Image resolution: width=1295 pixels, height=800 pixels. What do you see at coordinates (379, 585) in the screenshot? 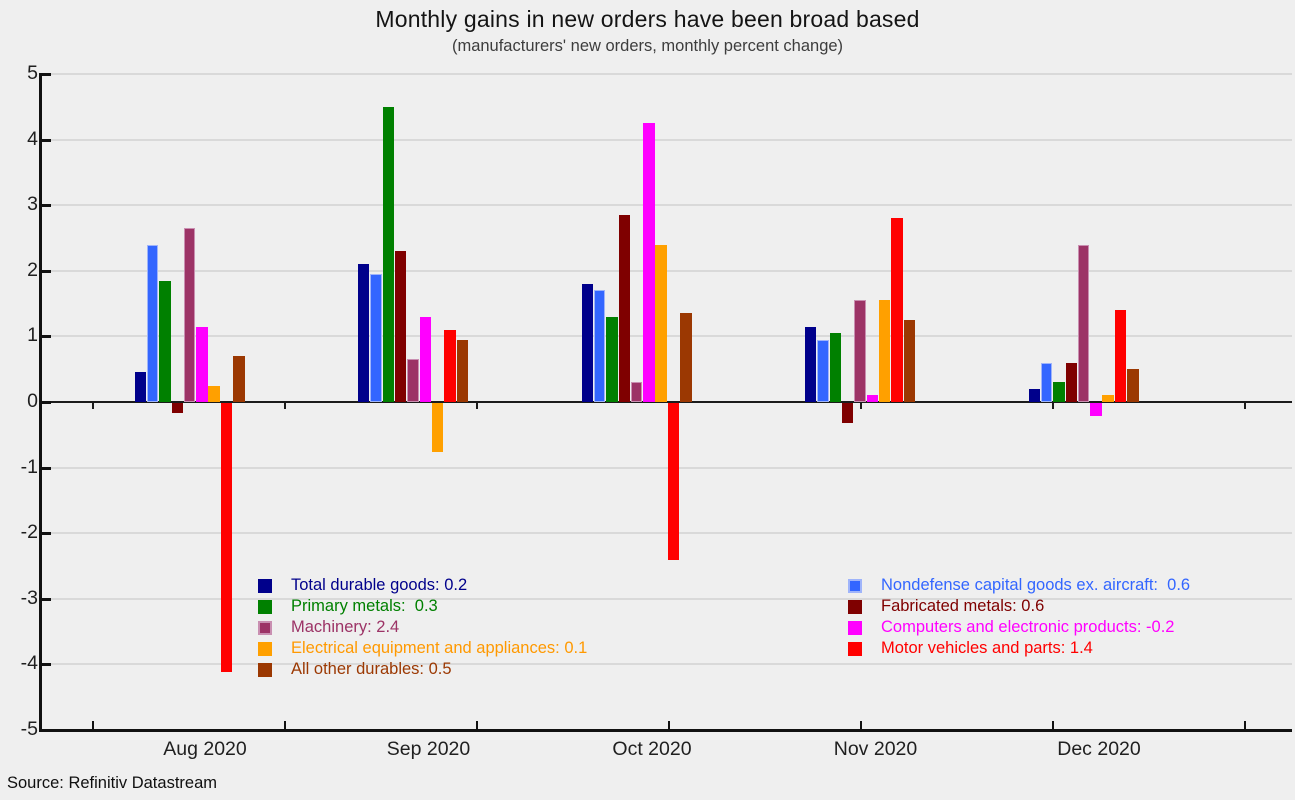
I see `legend-label: Total durable goods: 0.2` at bounding box center [379, 585].